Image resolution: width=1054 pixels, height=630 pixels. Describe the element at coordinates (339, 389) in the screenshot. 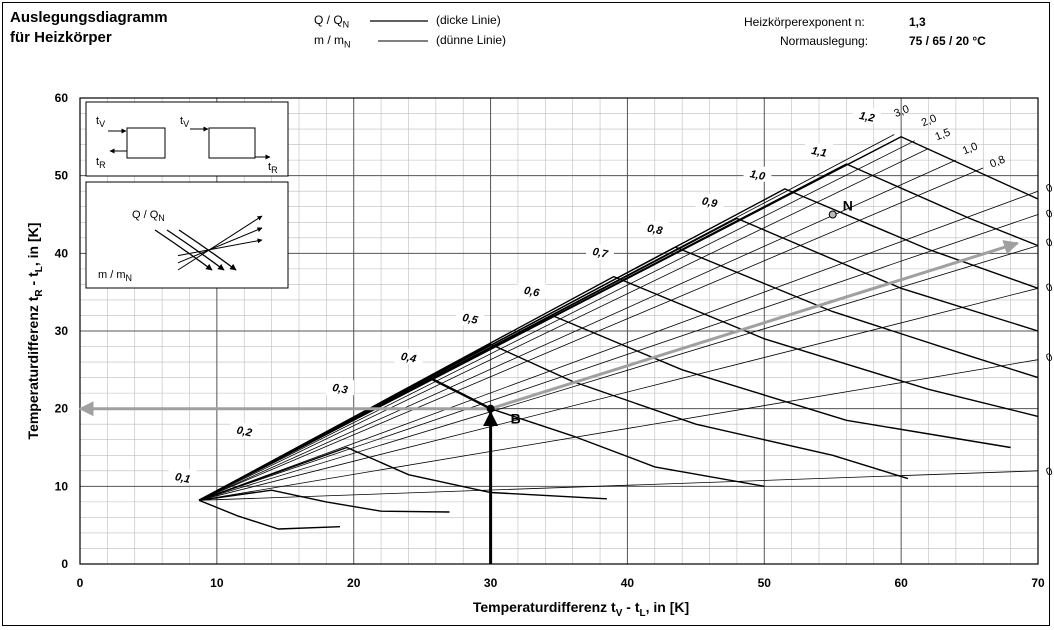

I see `power-label: 0,3` at that location.